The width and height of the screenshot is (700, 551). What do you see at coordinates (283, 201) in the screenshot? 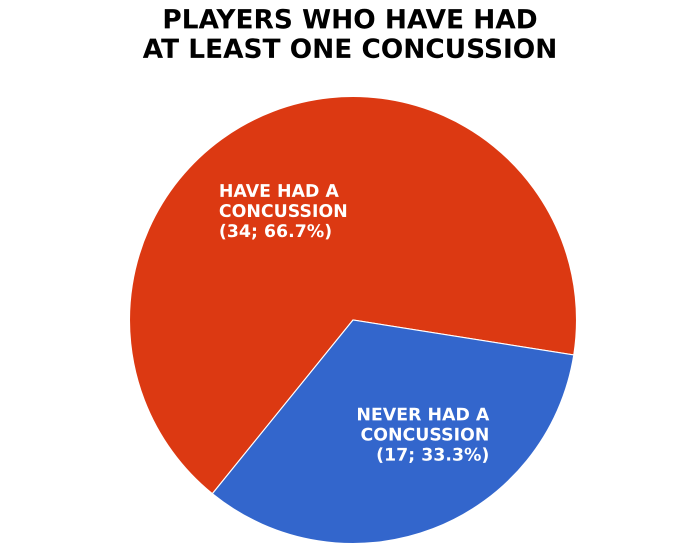
I see `slice-label: HAVE HAD A CONCUSSION` at bounding box center [283, 201].